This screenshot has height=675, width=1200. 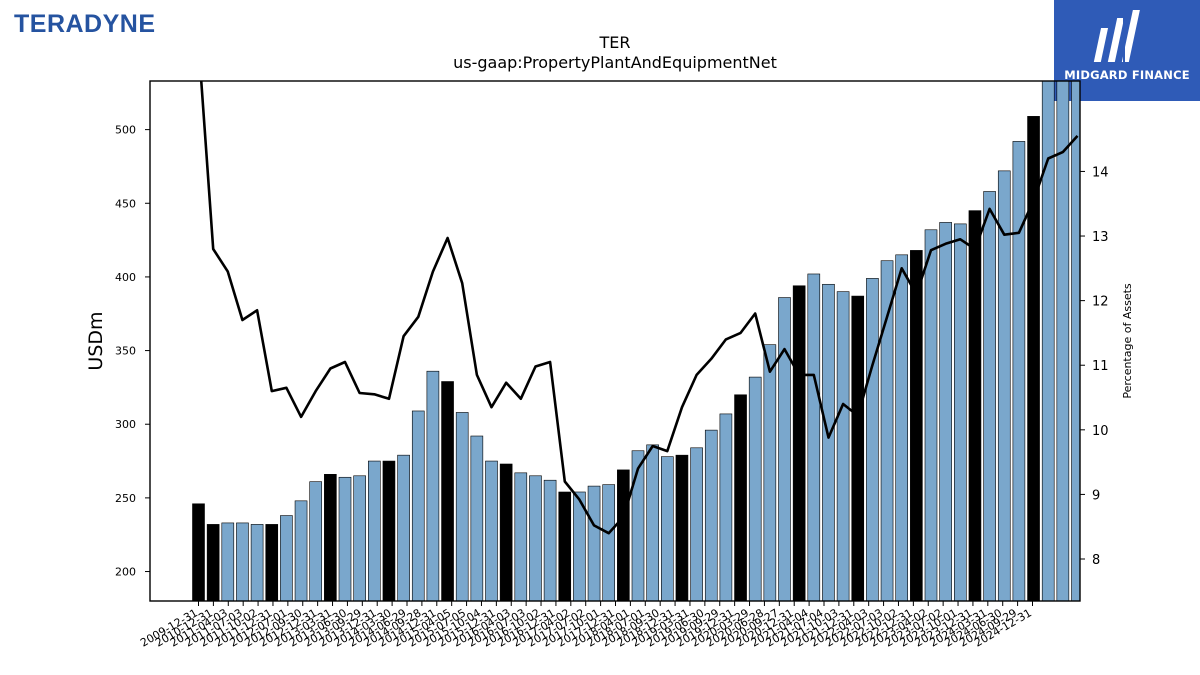 What do you see at coordinates (615, 62) in the screenshot?
I see `chart-subtitle: us-gaap:PropertyPlantAndEquipmentNet` at bounding box center [615, 62].